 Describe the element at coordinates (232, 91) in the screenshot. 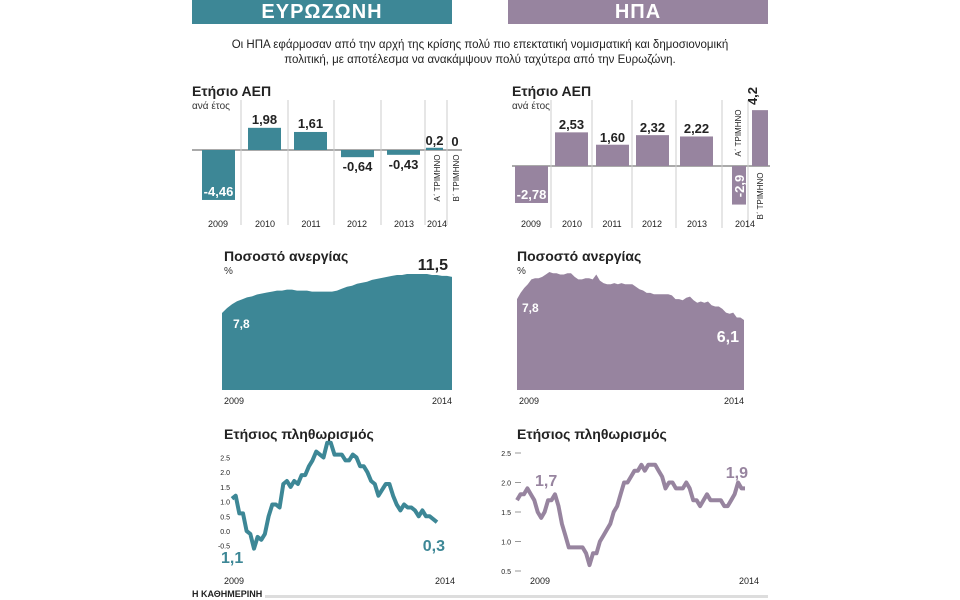

I see `eu-gdp-title: Ετήσιο ΑΕΠ` at that location.